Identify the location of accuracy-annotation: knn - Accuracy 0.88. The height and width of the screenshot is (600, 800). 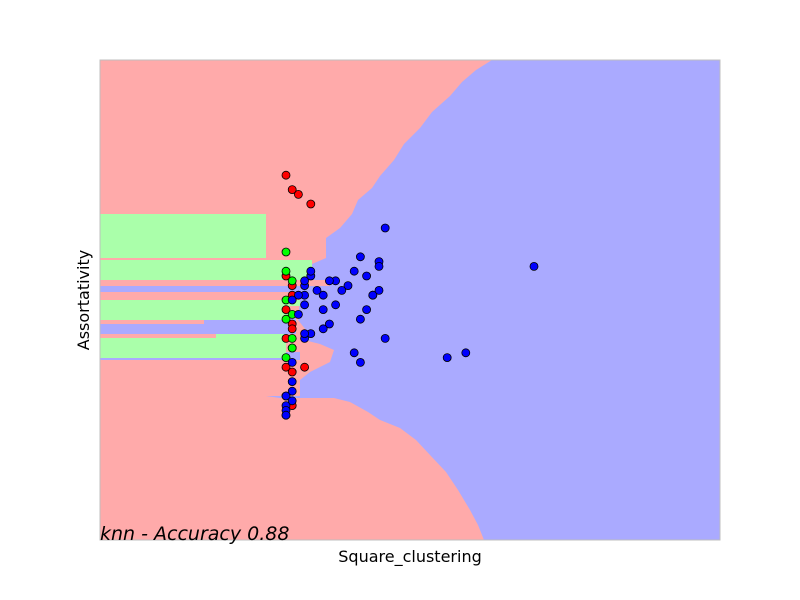
(194, 534).